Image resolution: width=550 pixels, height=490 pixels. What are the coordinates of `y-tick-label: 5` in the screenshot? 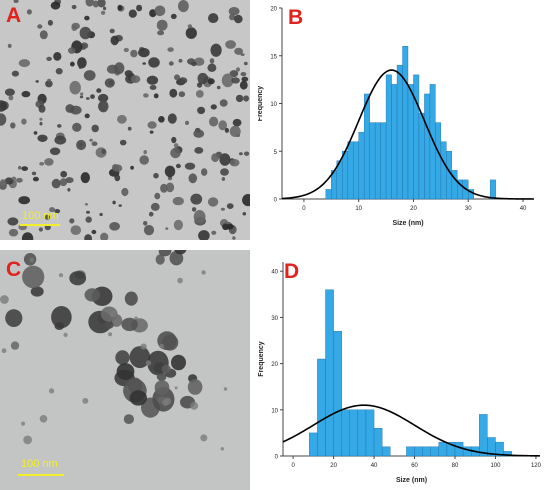 It's located at (276, 153).